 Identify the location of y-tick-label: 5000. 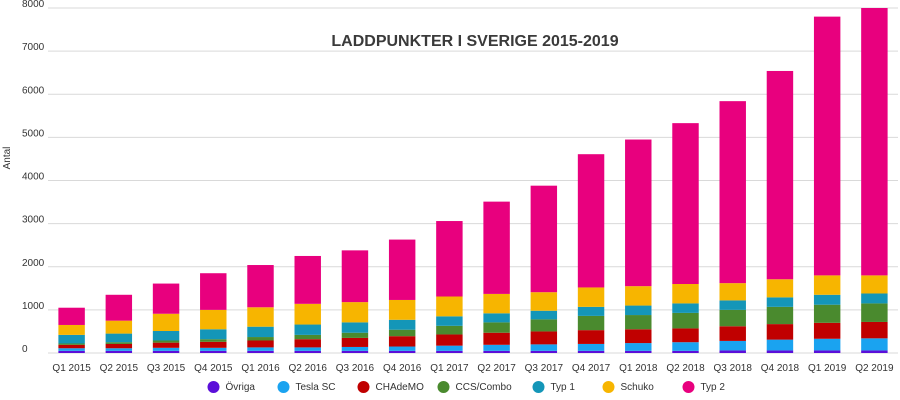
(33, 133).